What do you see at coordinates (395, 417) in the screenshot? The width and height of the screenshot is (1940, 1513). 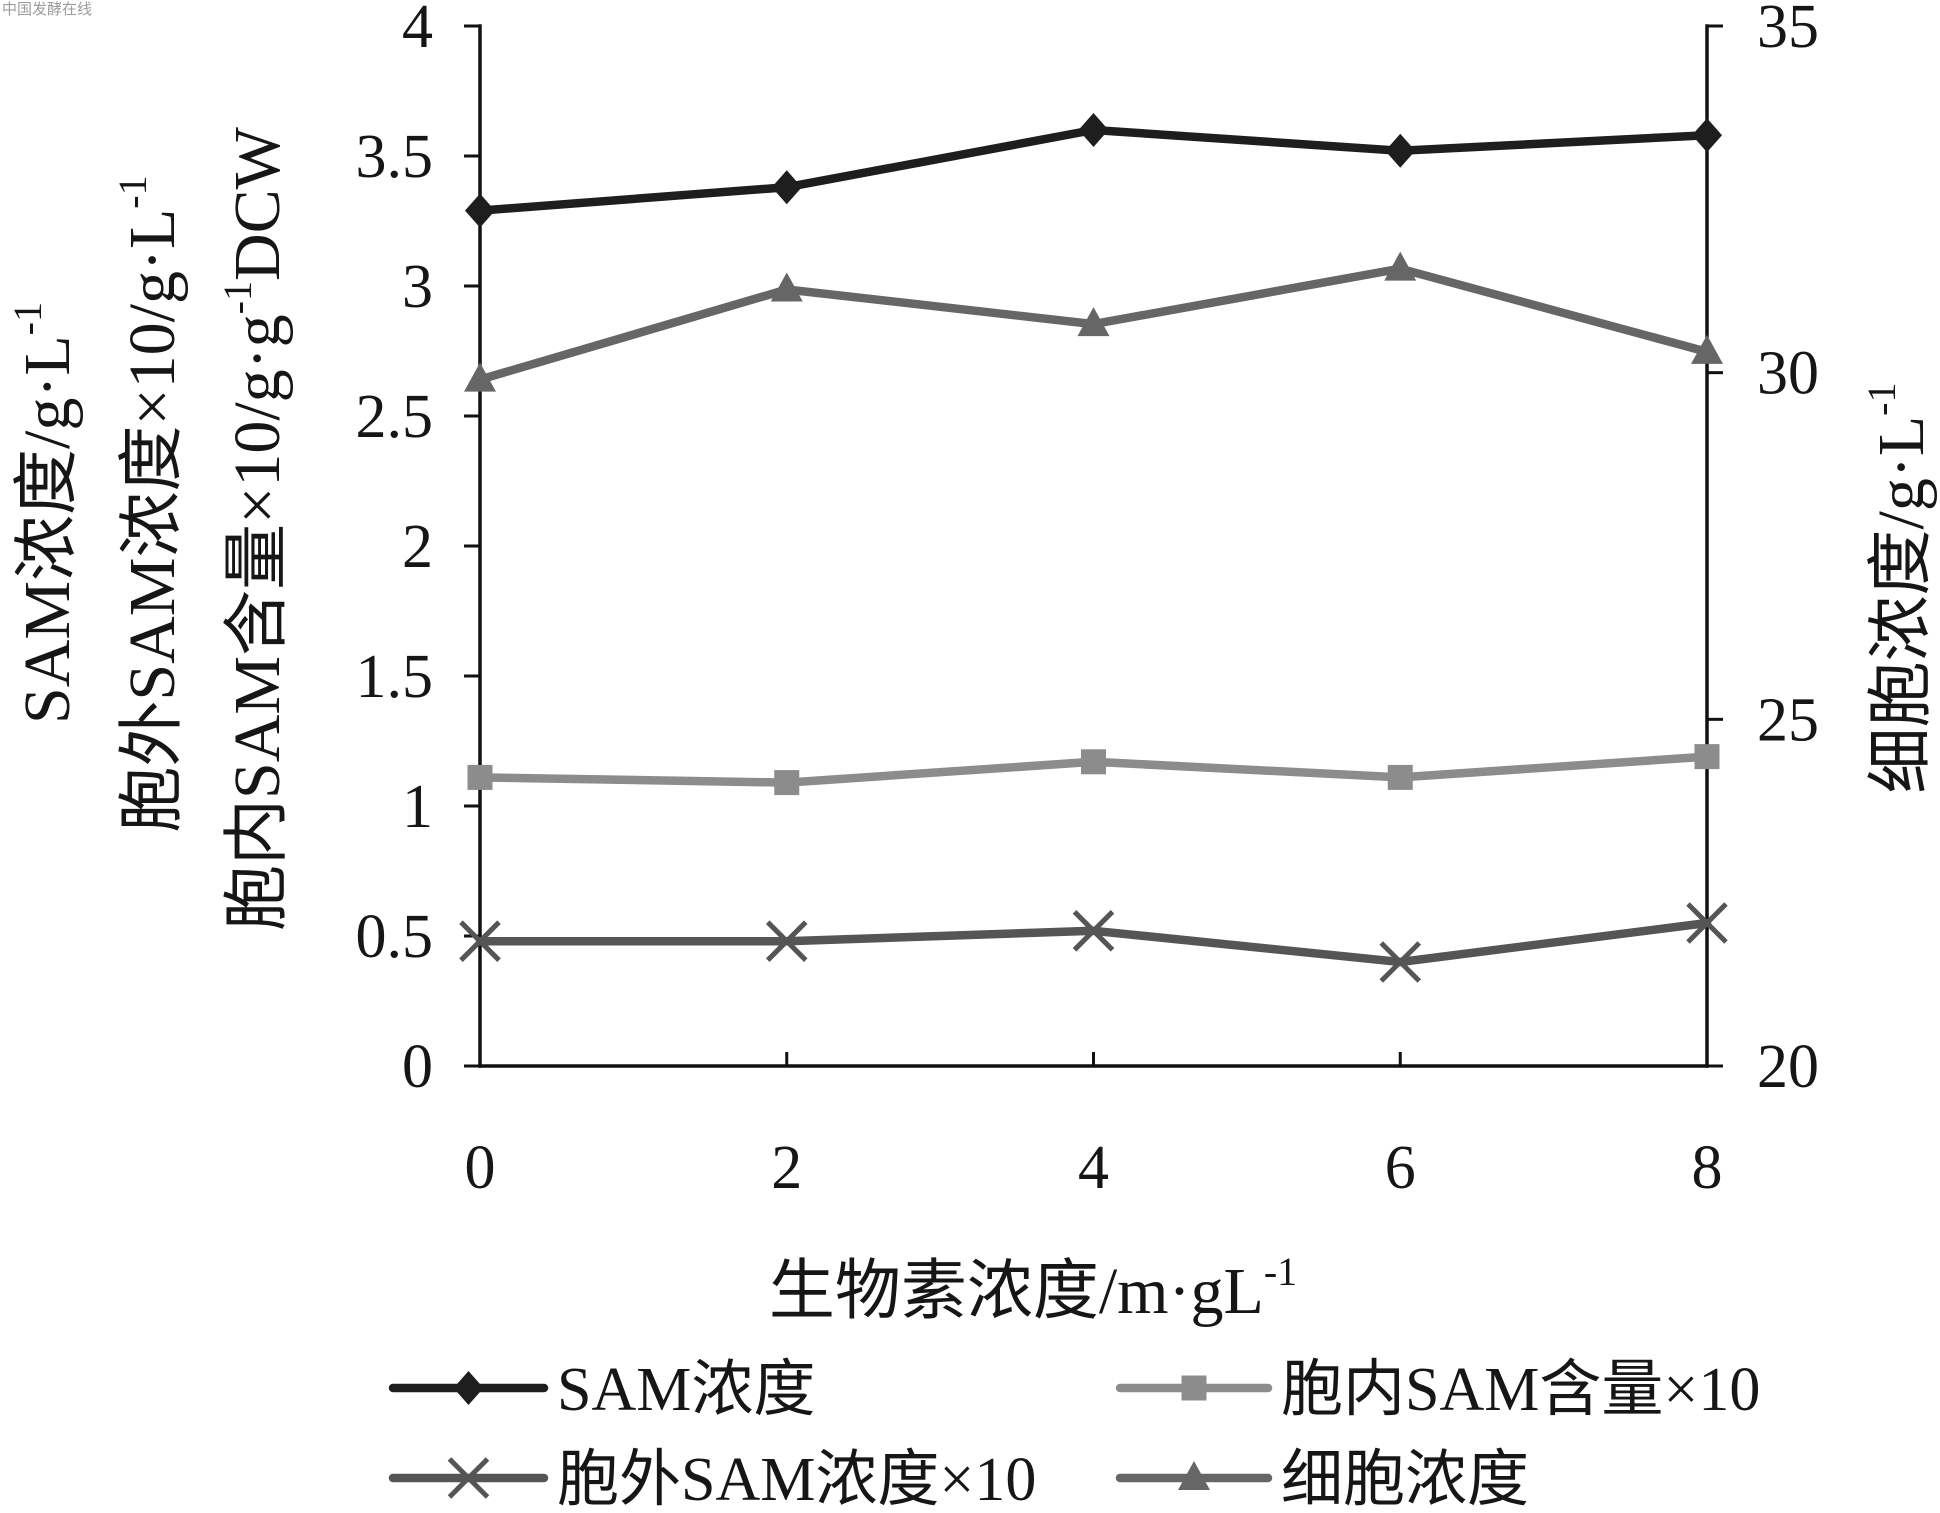 I see `left-y-tick-label: 2.5` at bounding box center [395, 417].